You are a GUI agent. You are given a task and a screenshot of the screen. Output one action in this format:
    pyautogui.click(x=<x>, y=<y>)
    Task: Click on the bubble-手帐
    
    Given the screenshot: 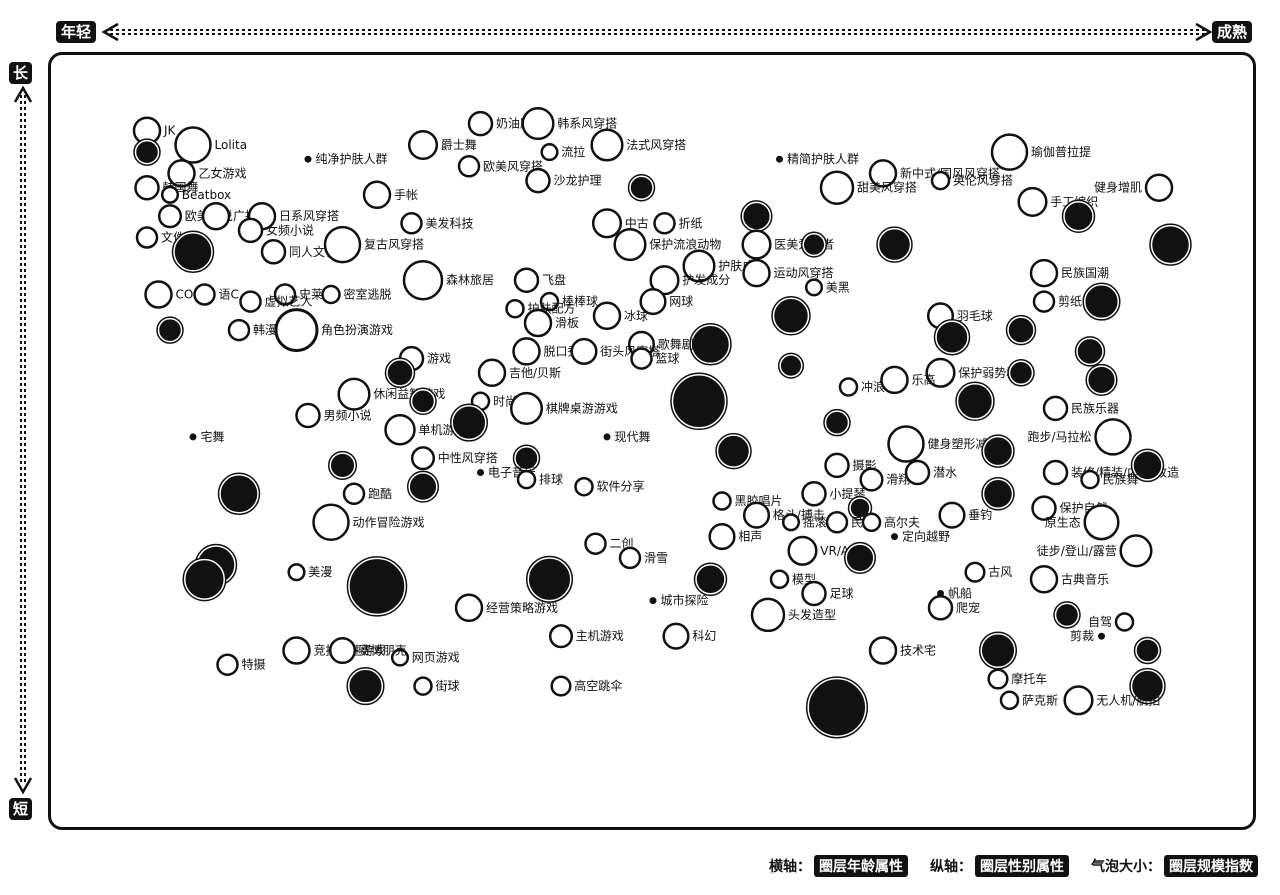 What is the action you would take?
    pyautogui.click(x=377, y=195)
    